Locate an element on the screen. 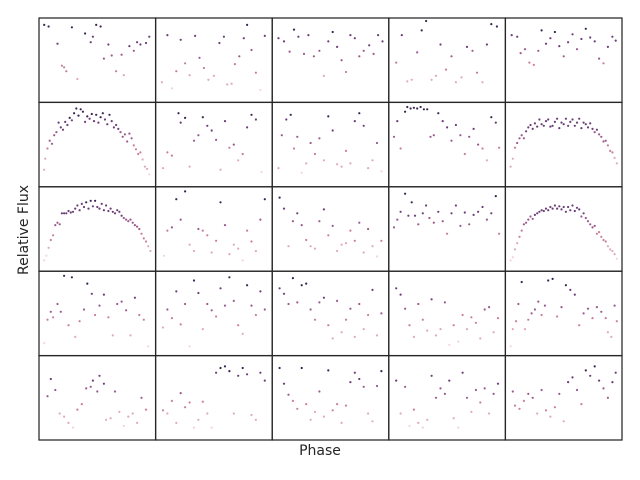 Image resolution: width=640 pixels, height=480 pixels. panel-r3-c4 is located at coordinates (563, 313).